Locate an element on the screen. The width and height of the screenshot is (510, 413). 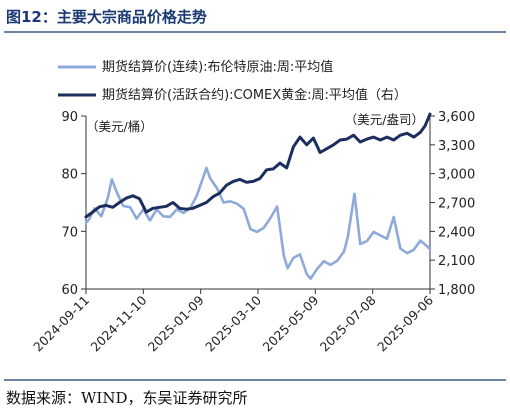
x-tick-label: 2025-03-10 is located at coordinates (233, 323).